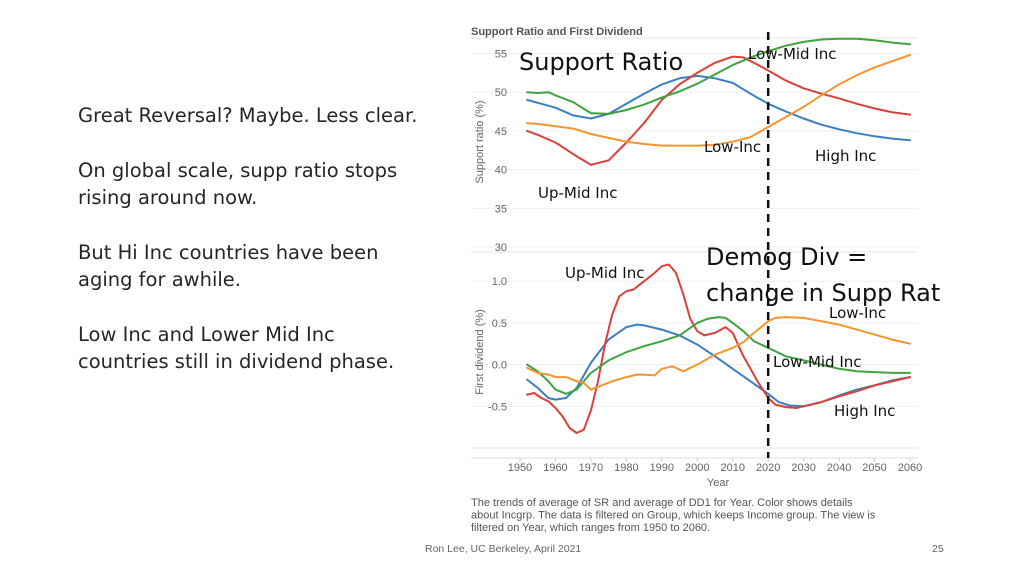  Describe the element at coordinates (578, 193) in the screenshot. I see `annotation-sr-up-mid-inc: Up-Mid Inc` at that location.